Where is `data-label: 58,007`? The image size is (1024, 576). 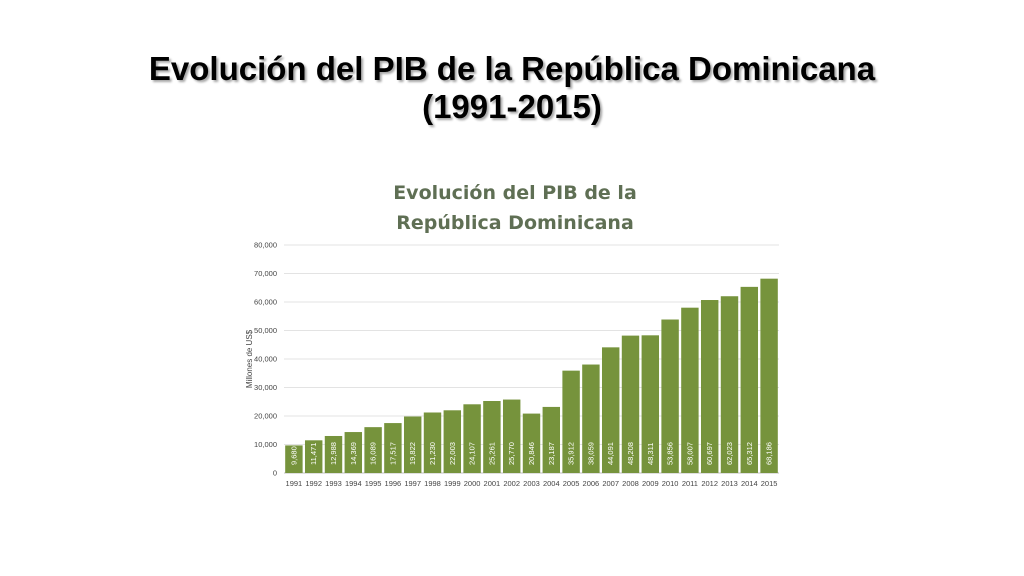
data-label: 58,007 is located at coordinates (689, 453).